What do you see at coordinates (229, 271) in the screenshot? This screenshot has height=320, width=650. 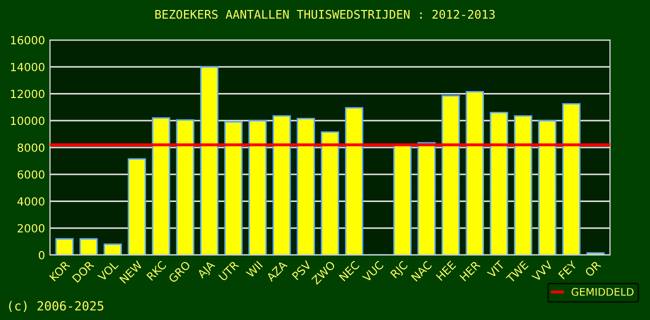 I see `x-tick-label: UTR` at bounding box center [229, 271].